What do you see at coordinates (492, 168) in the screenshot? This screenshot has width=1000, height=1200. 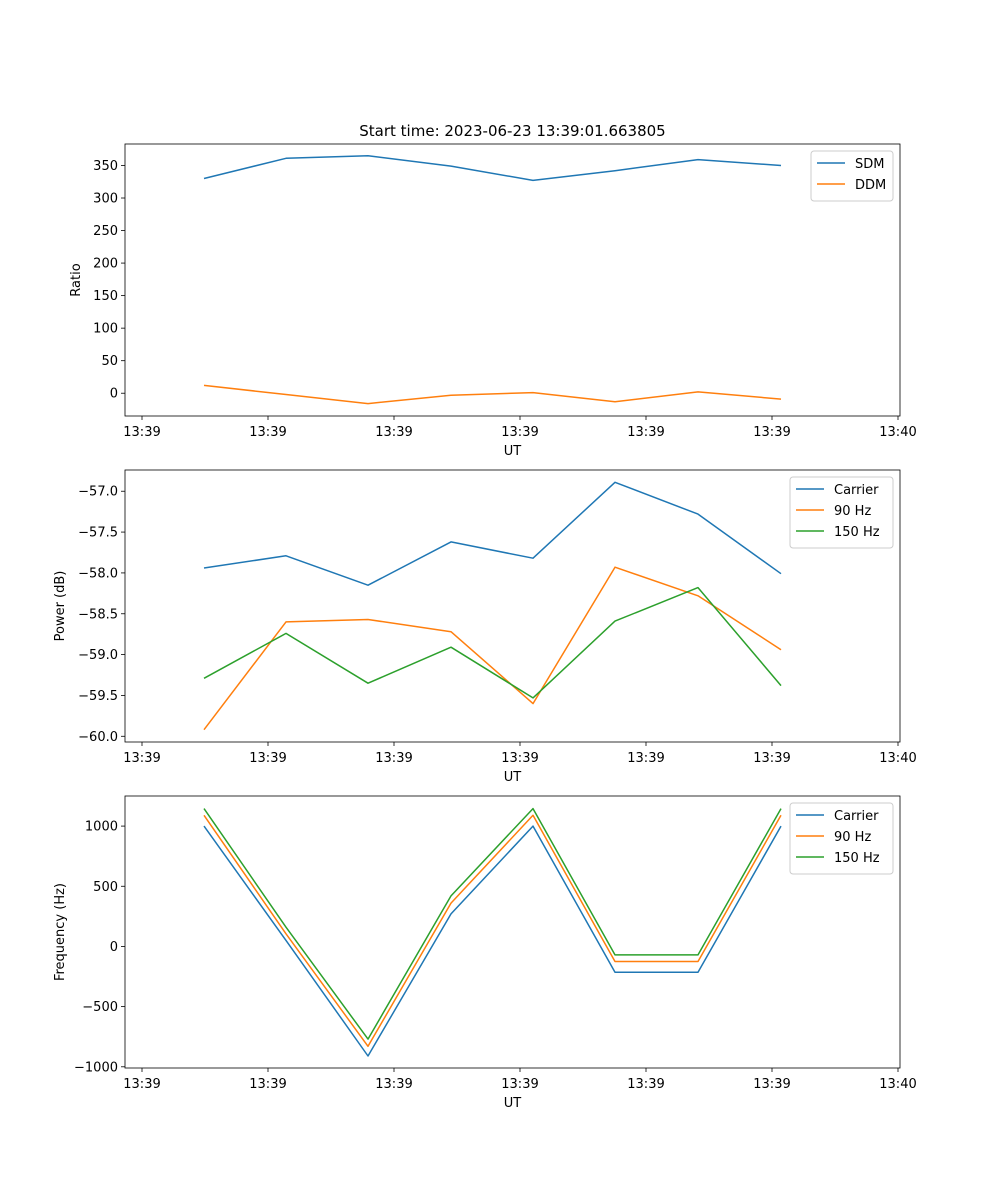 I see `series-line-sdm` at bounding box center [492, 168].